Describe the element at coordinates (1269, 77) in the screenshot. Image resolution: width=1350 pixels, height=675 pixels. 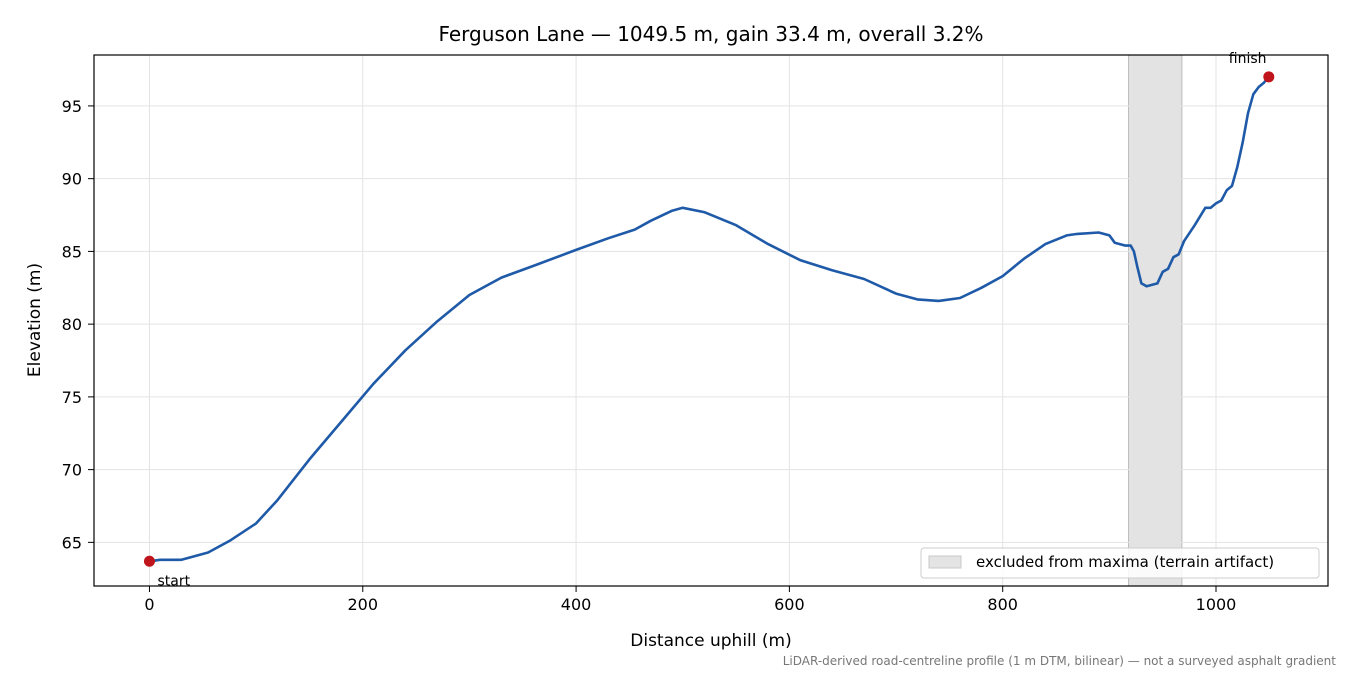
I see `finish-point` at that location.